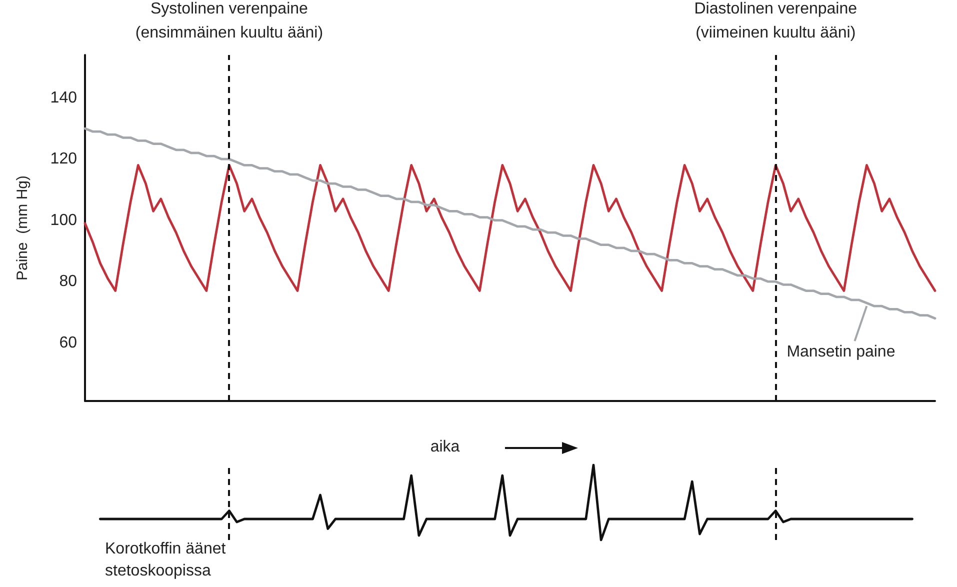  I want to click on y-tick-label: 140, so click(64, 97).